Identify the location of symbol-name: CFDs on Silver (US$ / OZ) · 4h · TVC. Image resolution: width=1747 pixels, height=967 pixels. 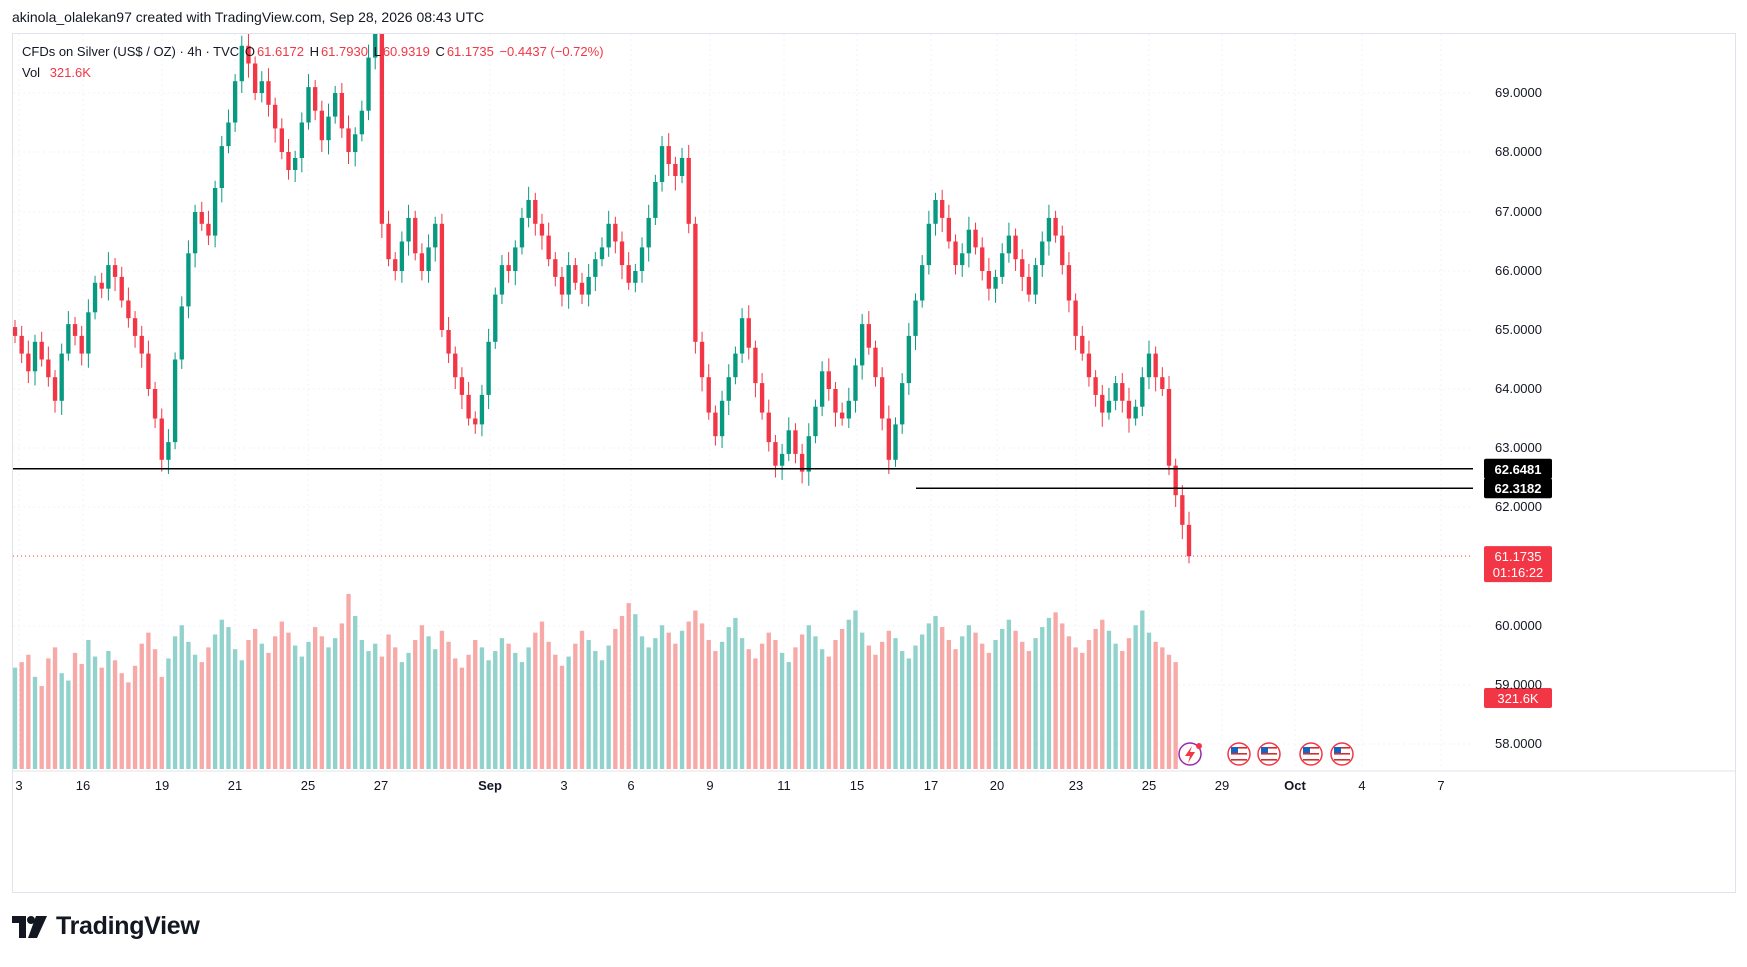
(131, 51).